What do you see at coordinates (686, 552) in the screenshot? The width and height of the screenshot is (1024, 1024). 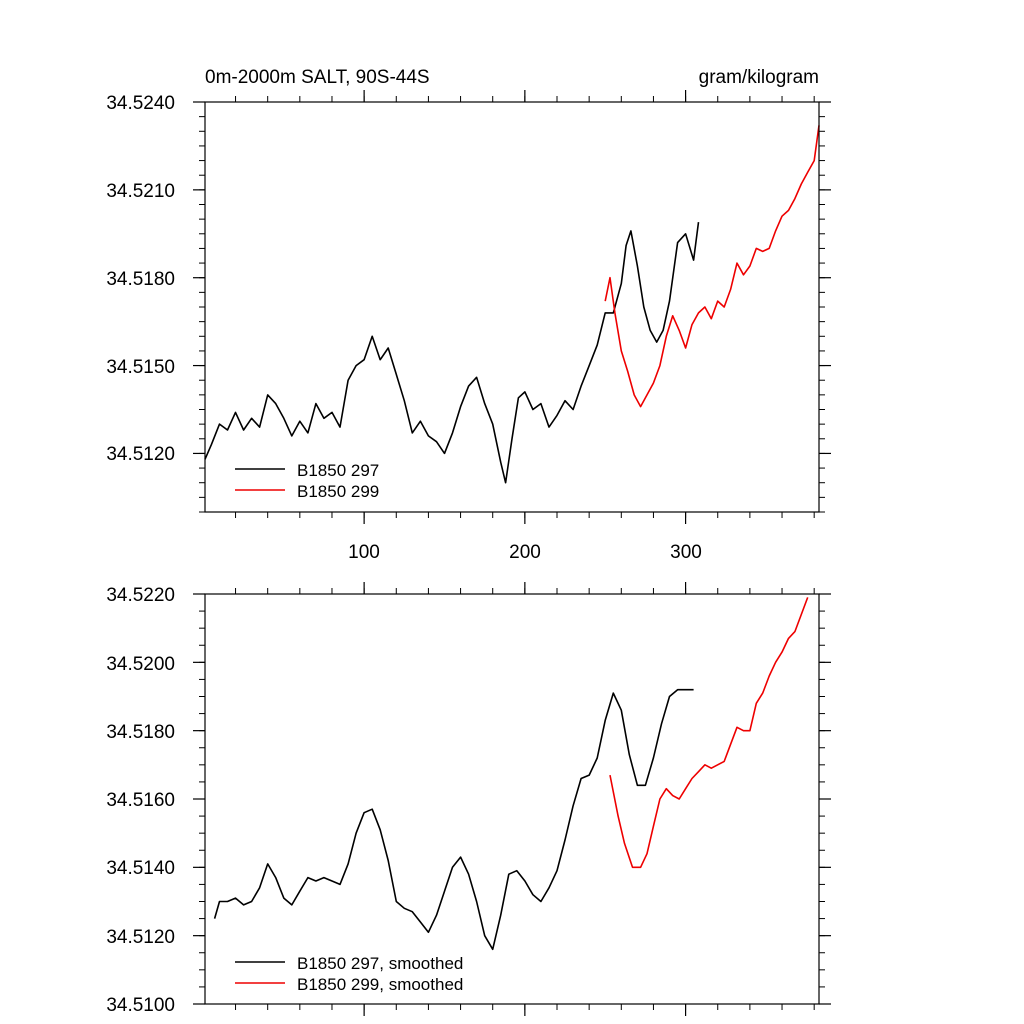 I see `top-xtick-label: 300` at bounding box center [686, 552].